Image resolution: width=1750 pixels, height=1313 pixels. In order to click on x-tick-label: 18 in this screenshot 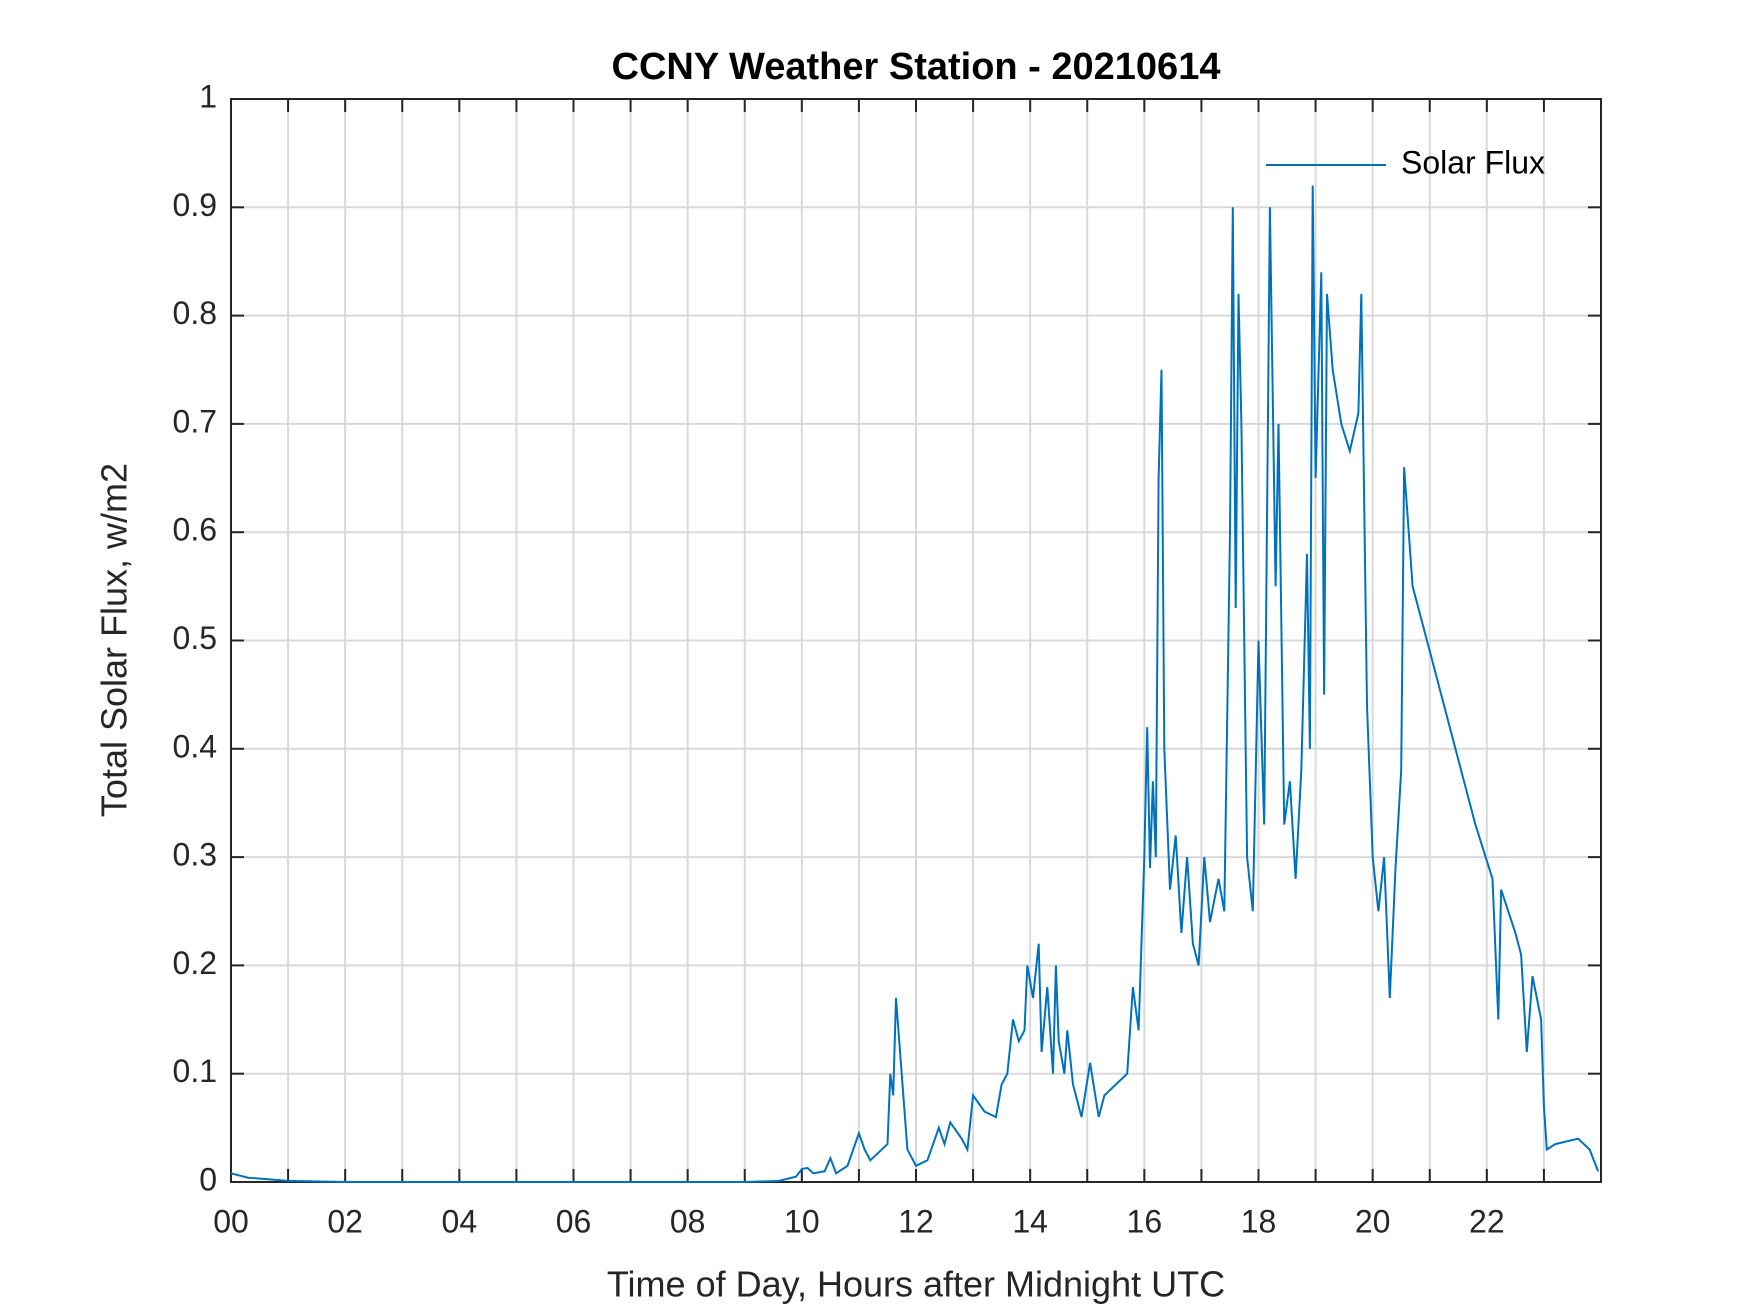, I will do `click(1259, 1221)`.